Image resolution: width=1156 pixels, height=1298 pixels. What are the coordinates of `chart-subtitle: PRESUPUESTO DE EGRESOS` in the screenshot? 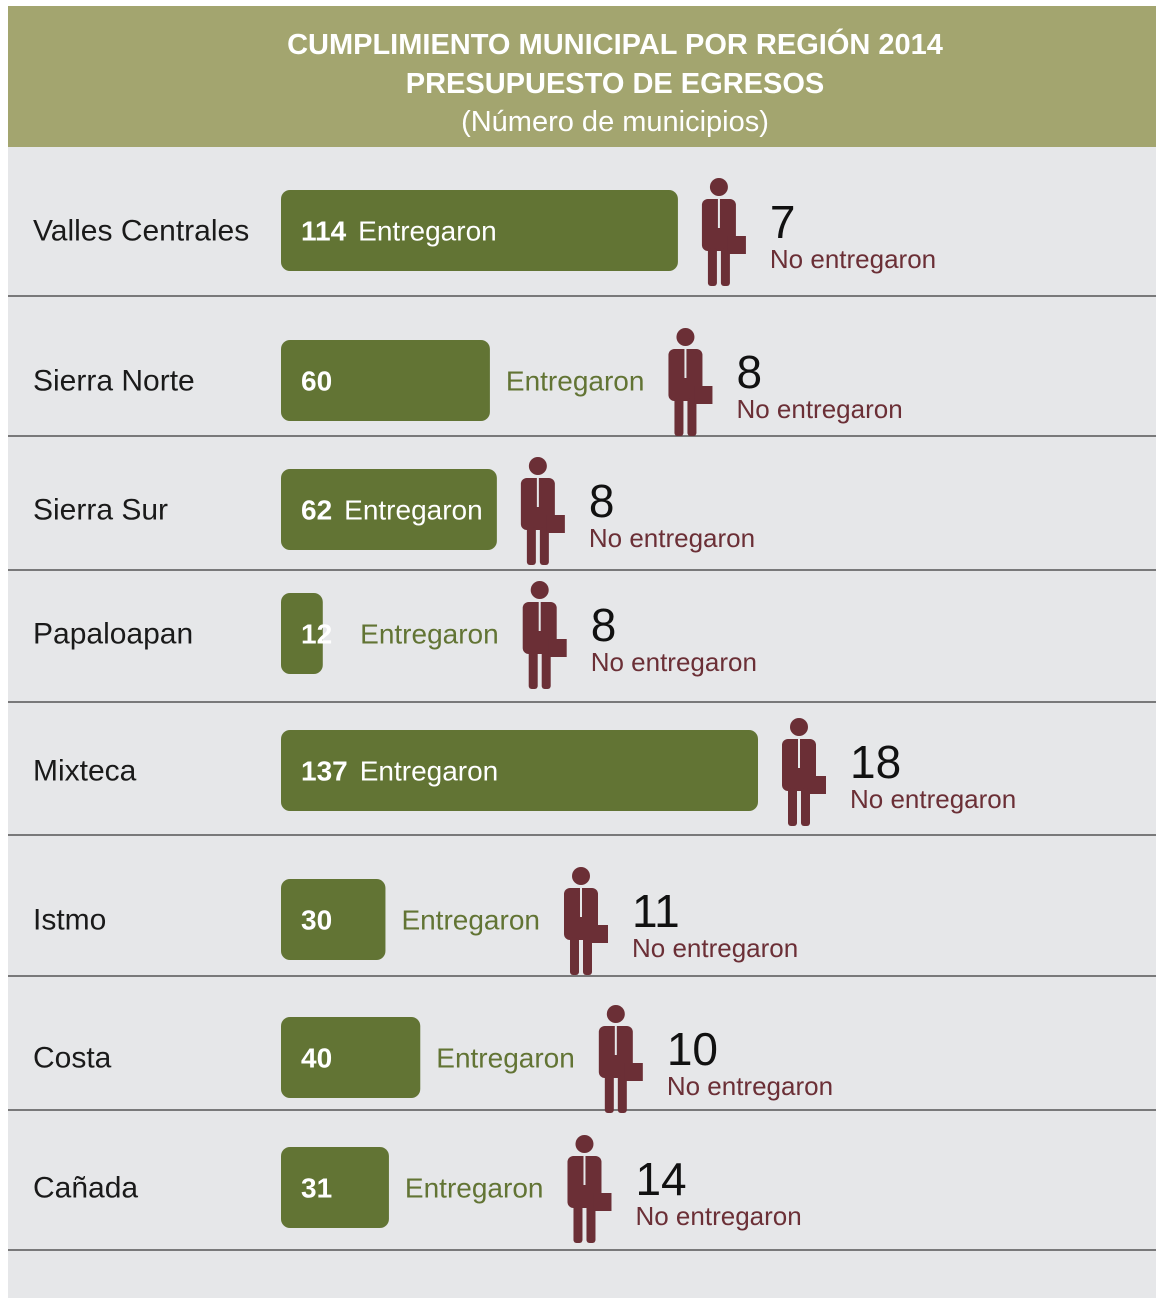 It's located at (615, 84).